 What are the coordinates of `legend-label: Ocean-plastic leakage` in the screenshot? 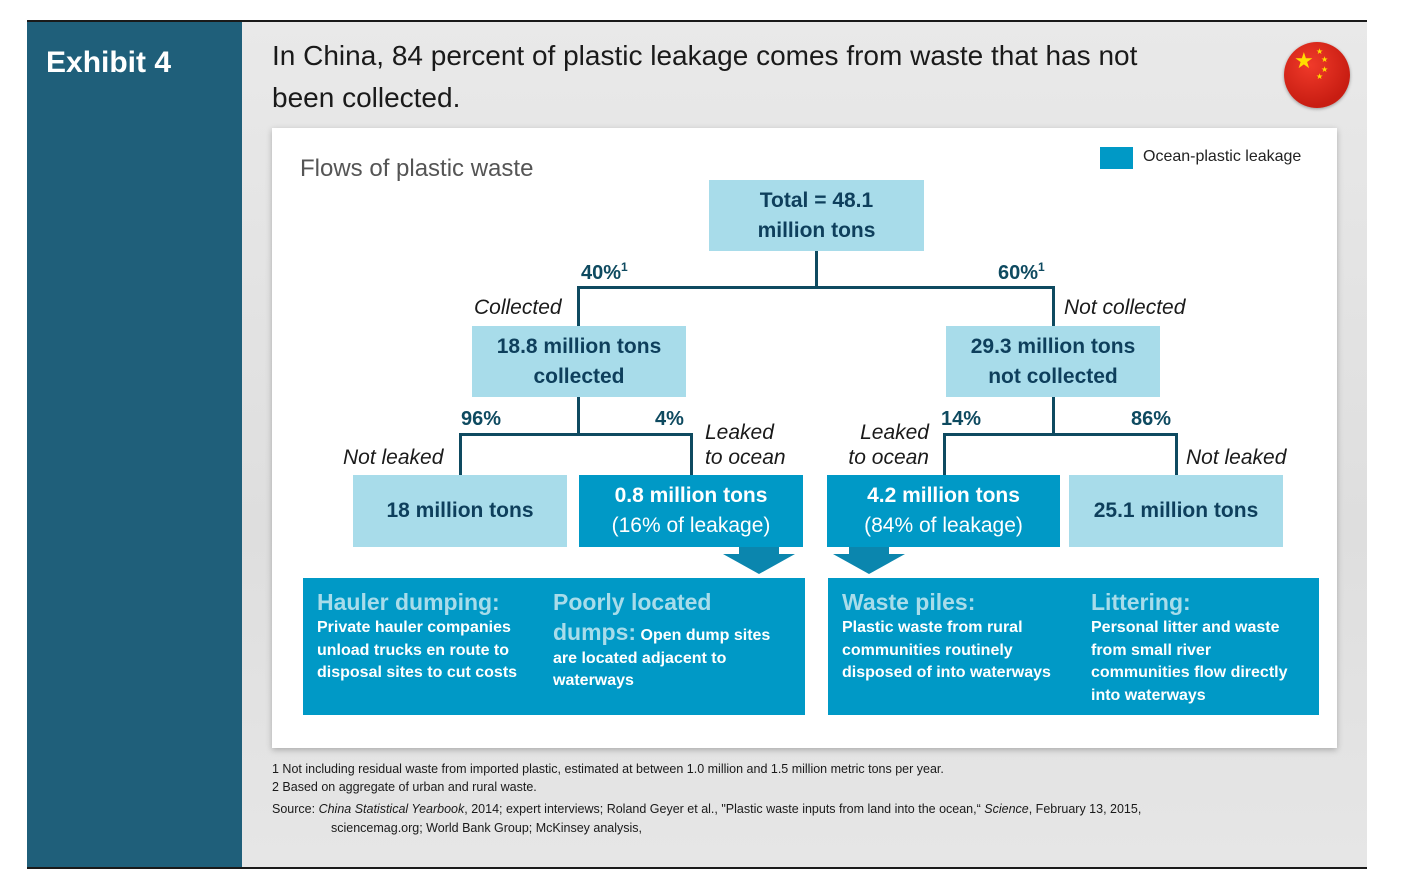 It's located at (1222, 156).